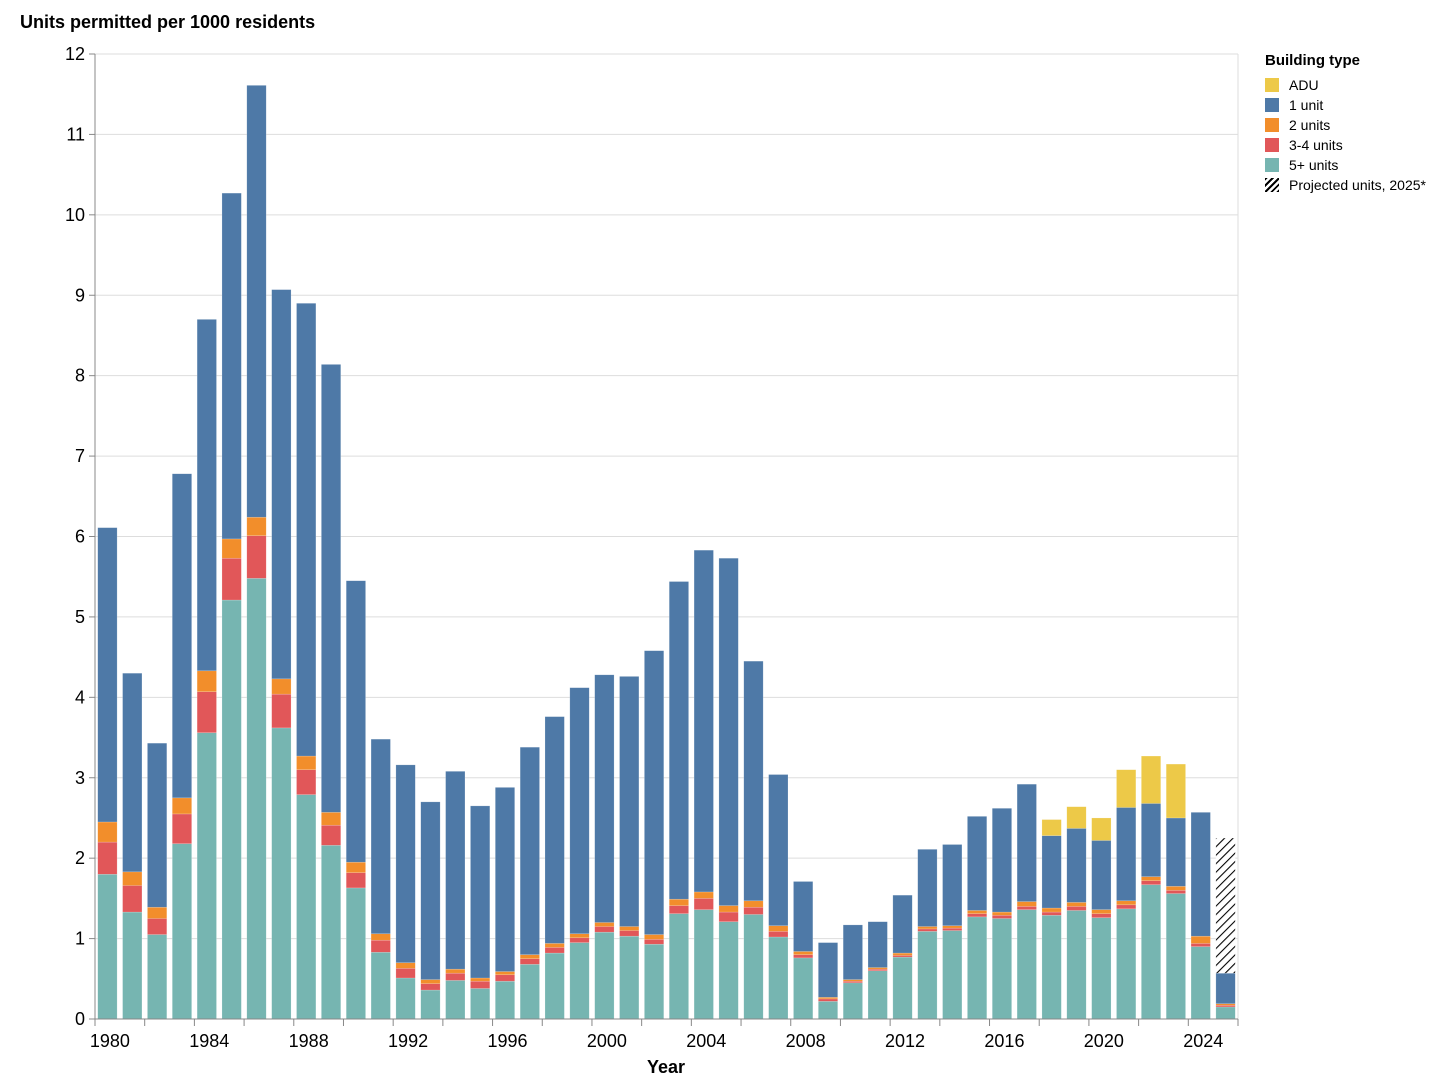 The width and height of the screenshot is (1456, 1085). What do you see at coordinates (1345, 85) in the screenshot?
I see `legend-item: ADU` at bounding box center [1345, 85].